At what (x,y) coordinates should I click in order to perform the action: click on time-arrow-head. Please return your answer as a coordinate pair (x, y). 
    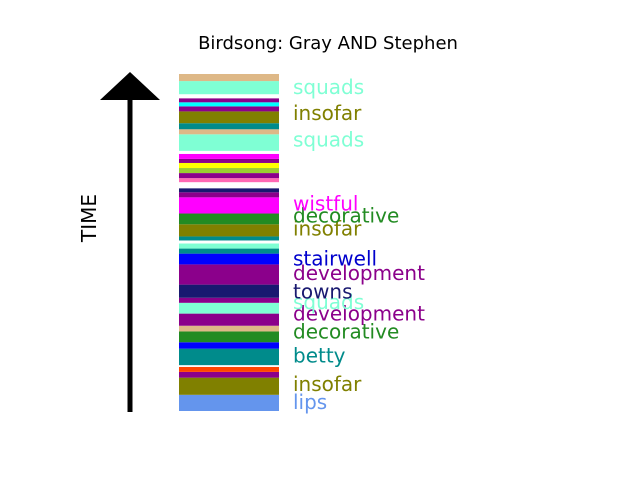
    Looking at the image, I should click on (130, 86).